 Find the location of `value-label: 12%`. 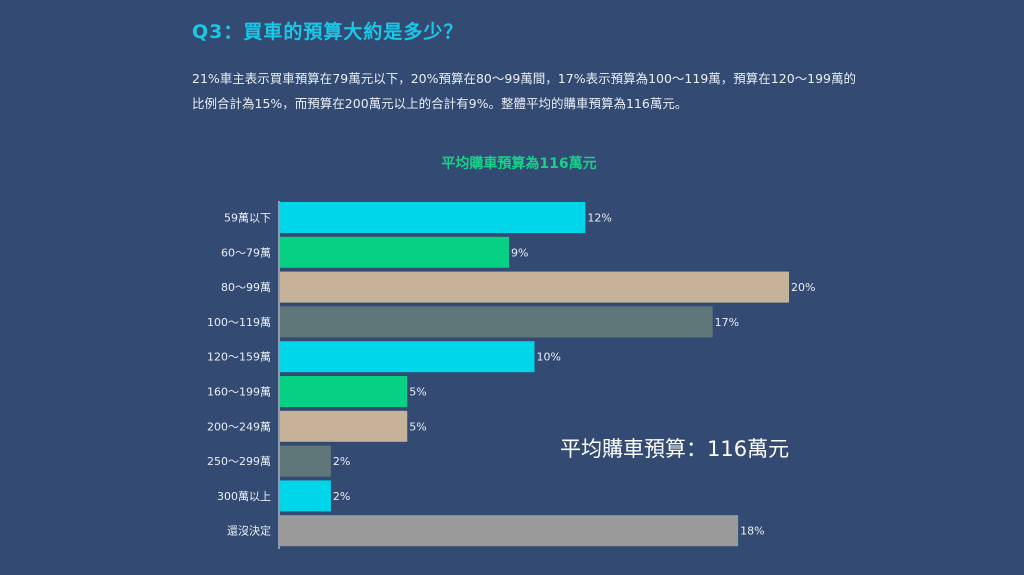

value-label: 12% is located at coordinates (599, 218).